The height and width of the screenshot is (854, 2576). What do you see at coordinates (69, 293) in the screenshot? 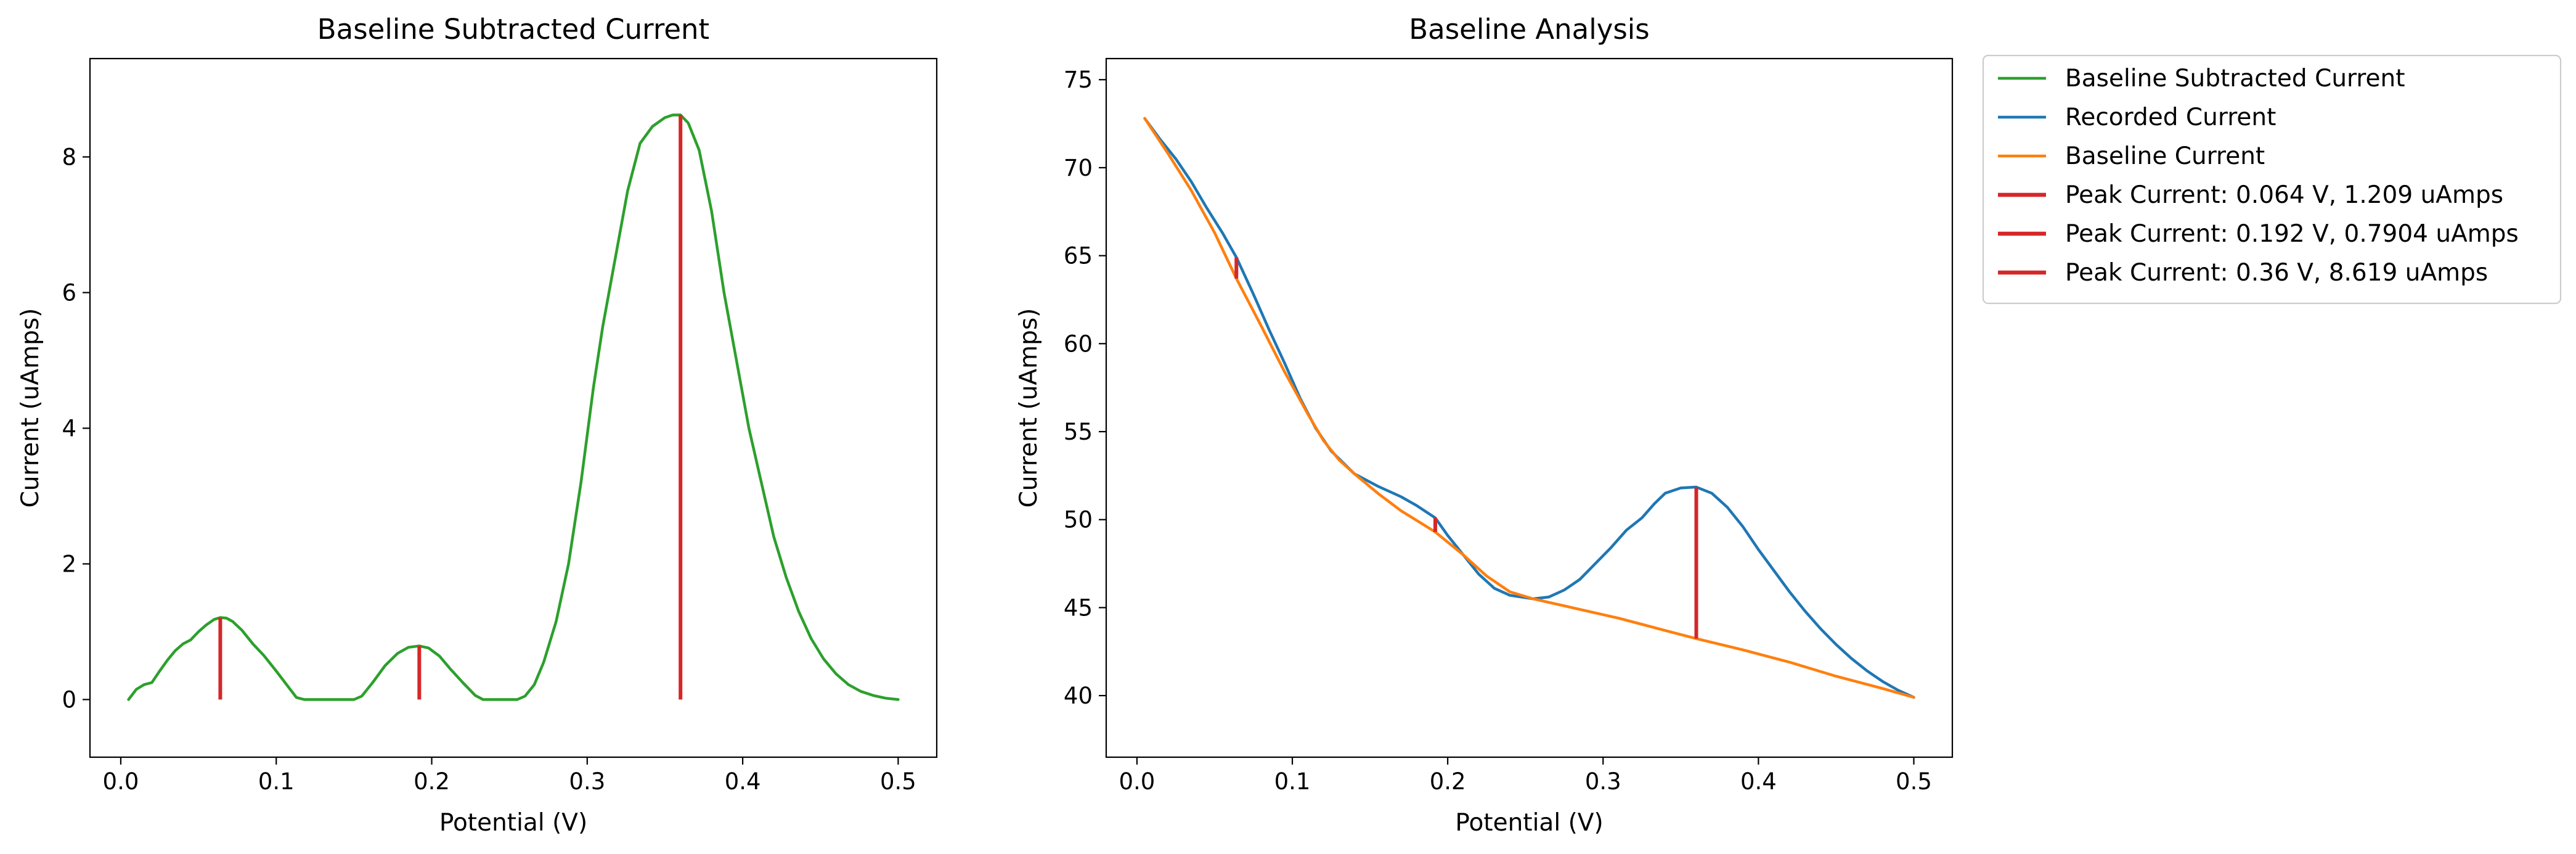
I see `y-tick-label: 6` at bounding box center [69, 293].